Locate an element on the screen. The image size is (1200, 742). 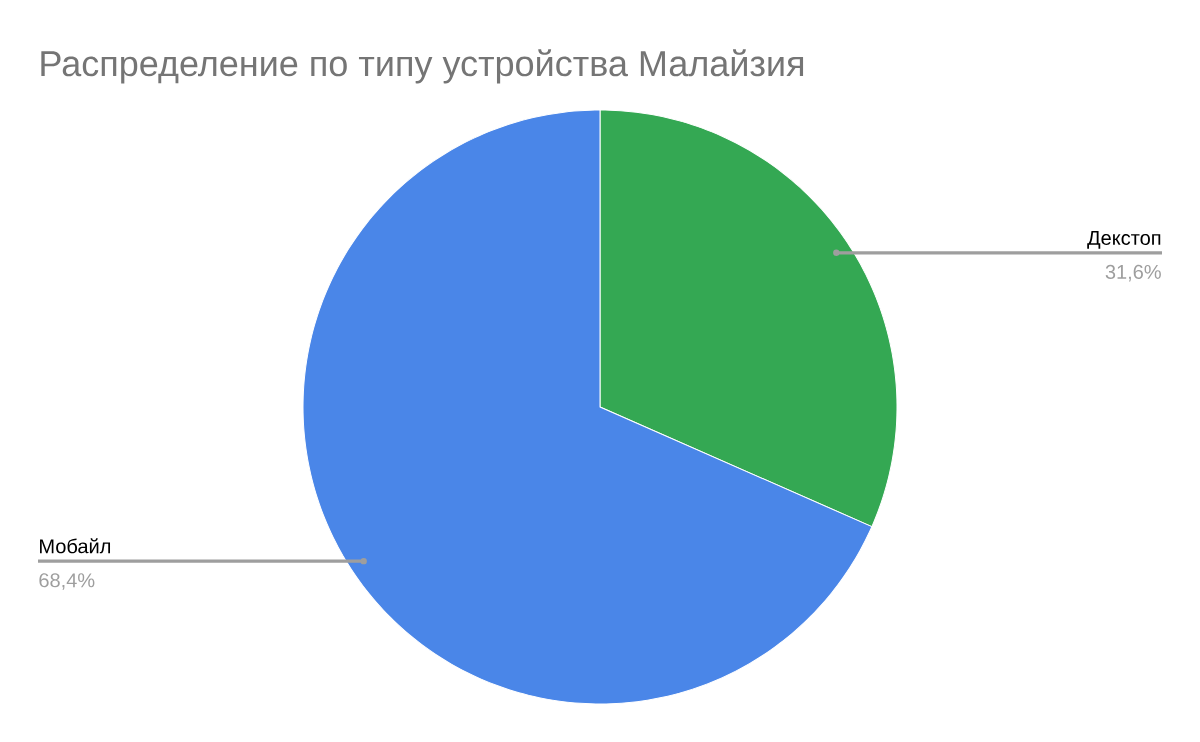
chart-title: Распределение по типу устройства Малайзия is located at coordinates (422, 66).